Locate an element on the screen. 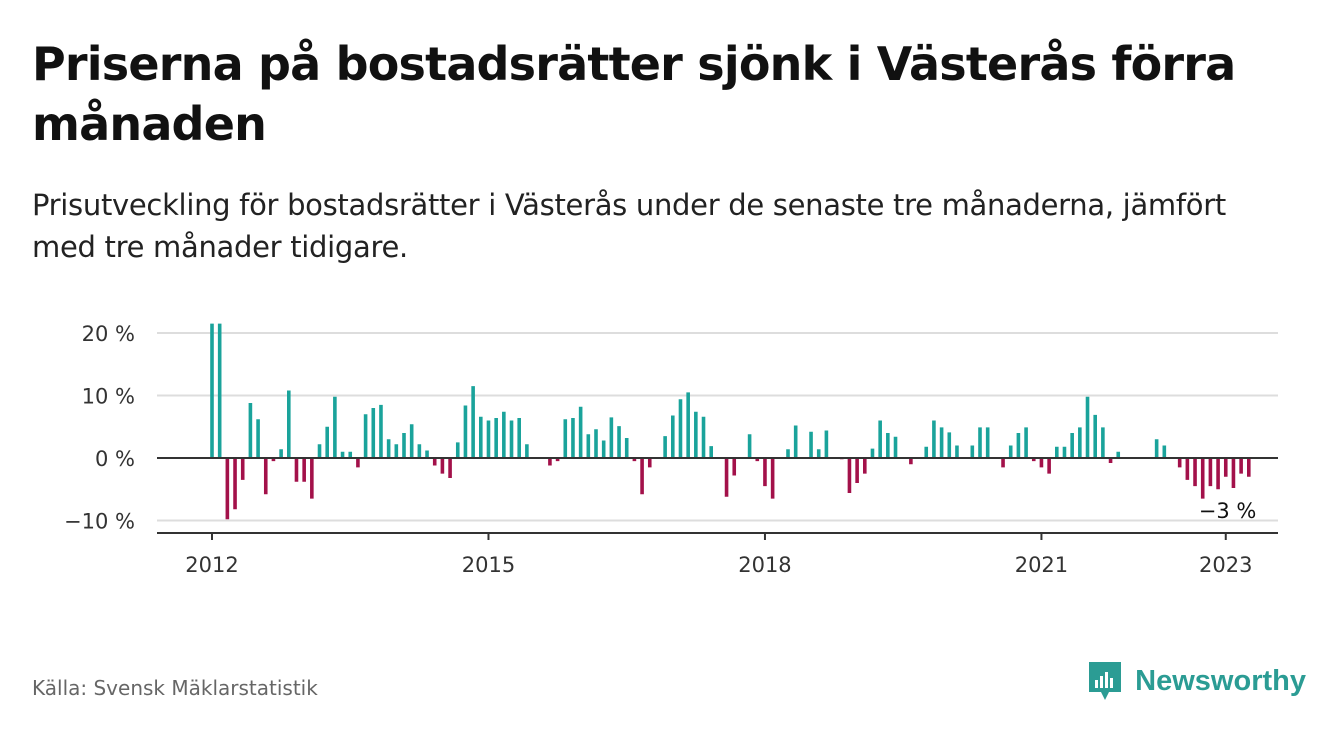 This screenshot has width=1340, height=734. y-axis-labels: 20 % 10 % 0 % −10 % is located at coordinates (99, 428).